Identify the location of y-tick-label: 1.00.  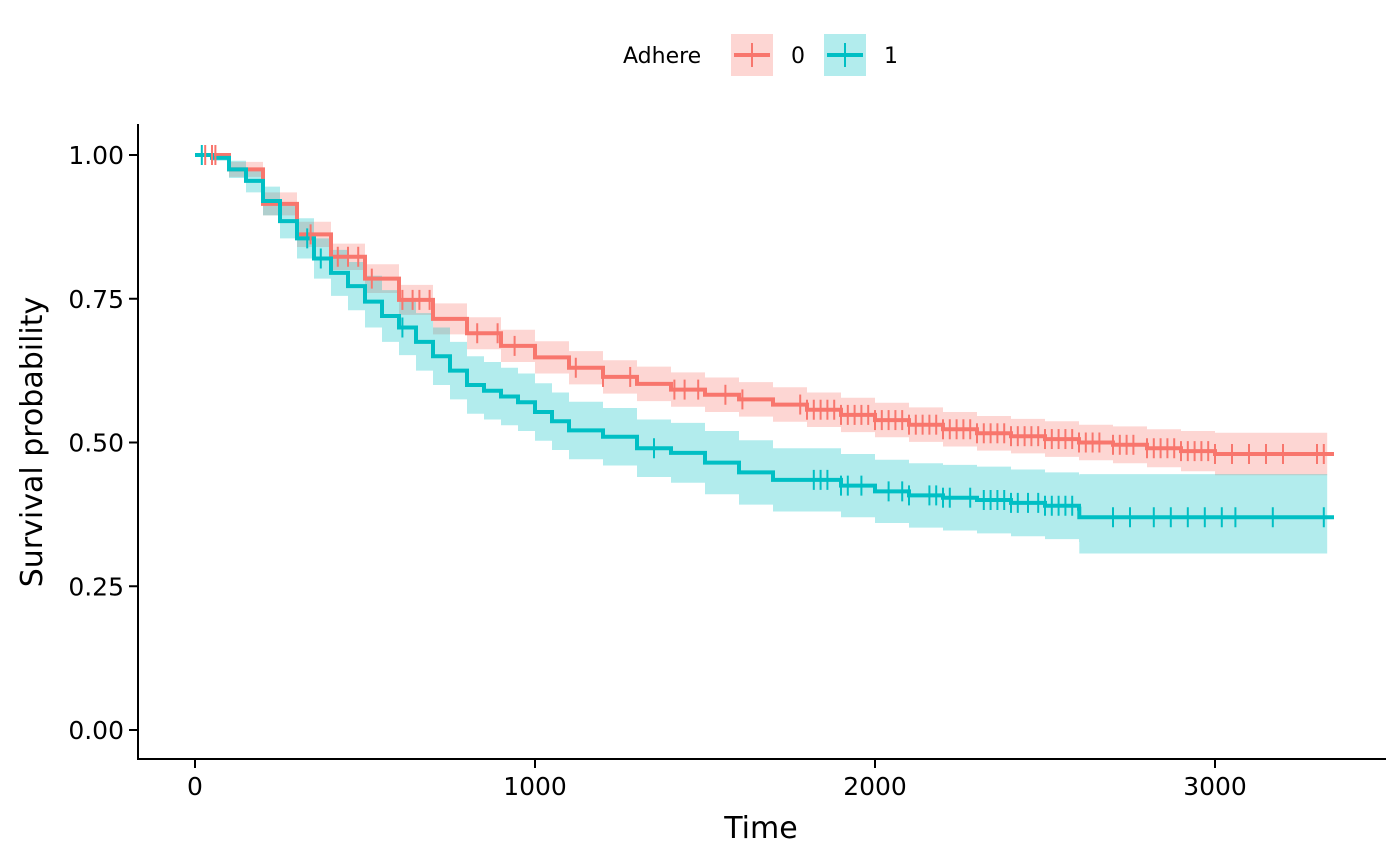
(96, 155).